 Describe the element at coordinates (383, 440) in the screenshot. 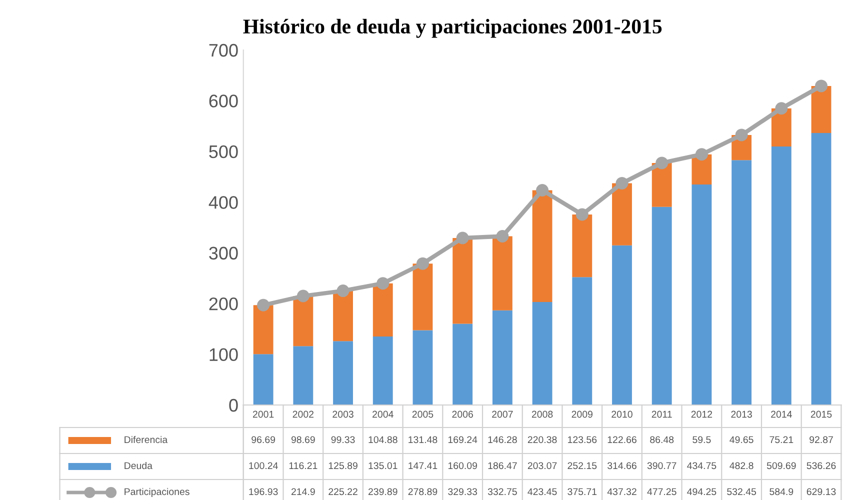

I see `data-label: 104.88` at that location.